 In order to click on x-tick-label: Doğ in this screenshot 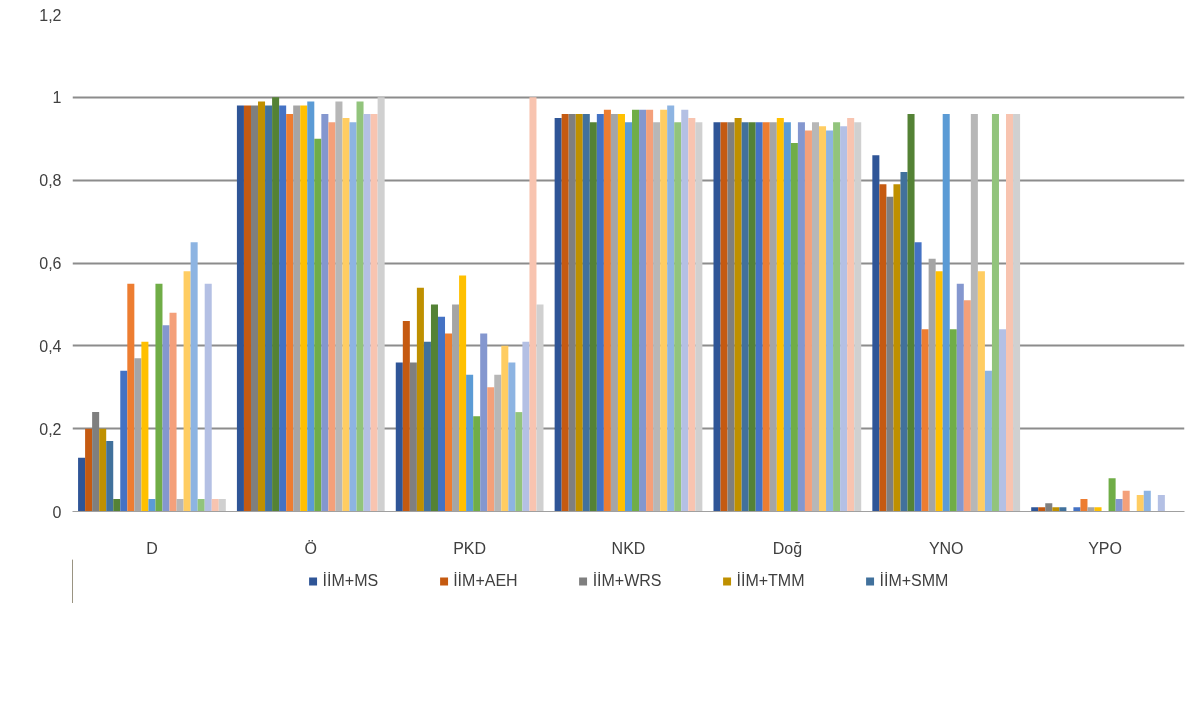, I will do `click(787, 548)`.